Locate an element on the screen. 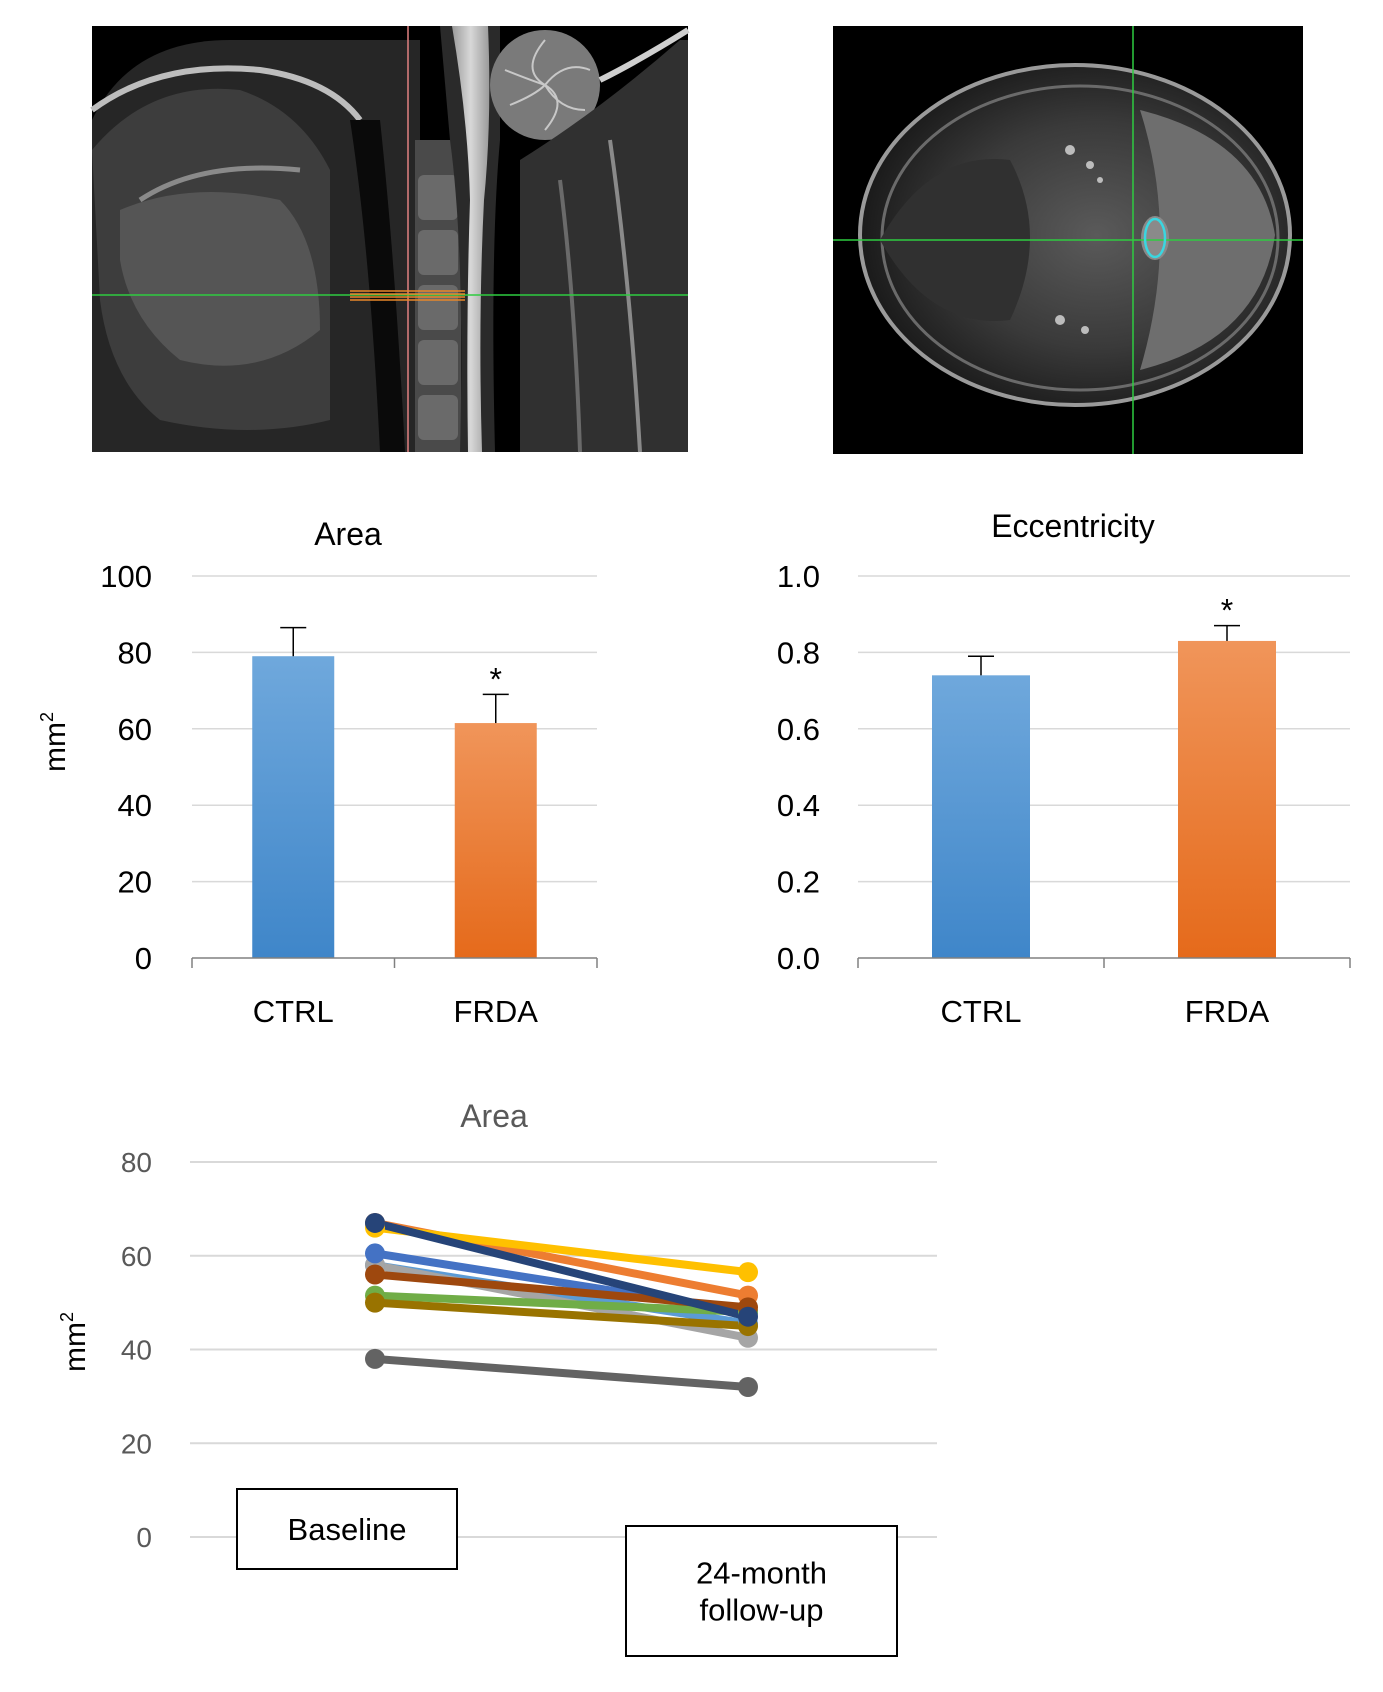  sagittal-vertebral-bodies is located at coordinates (438, 307).